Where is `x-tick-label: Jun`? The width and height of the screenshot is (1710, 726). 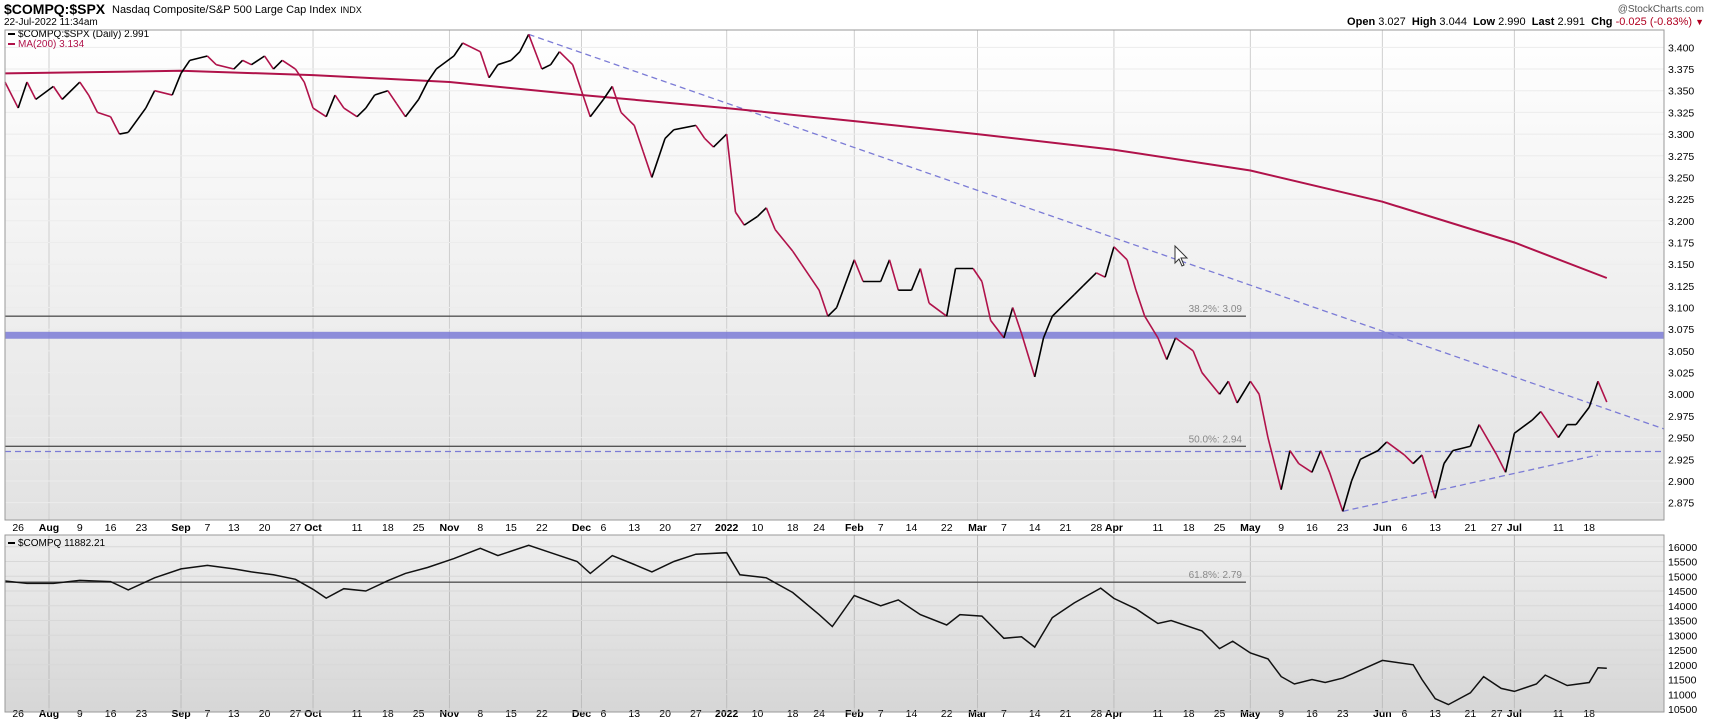 x-tick-label: Jun is located at coordinates (1382, 528).